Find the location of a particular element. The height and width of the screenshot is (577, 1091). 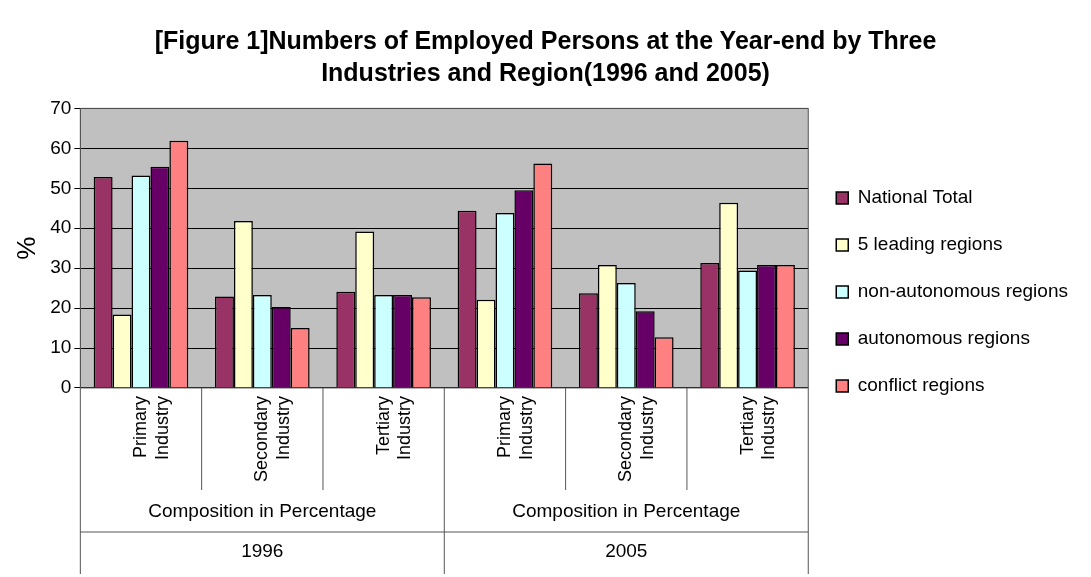

legend-label: autonomous regions is located at coordinates (943, 338).